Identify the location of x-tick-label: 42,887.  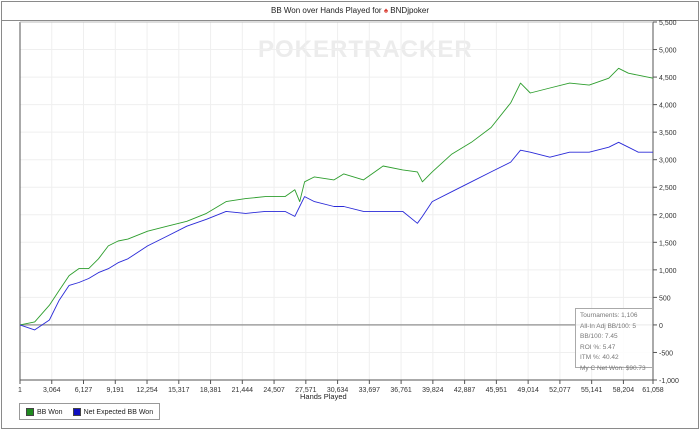
(465, 390).